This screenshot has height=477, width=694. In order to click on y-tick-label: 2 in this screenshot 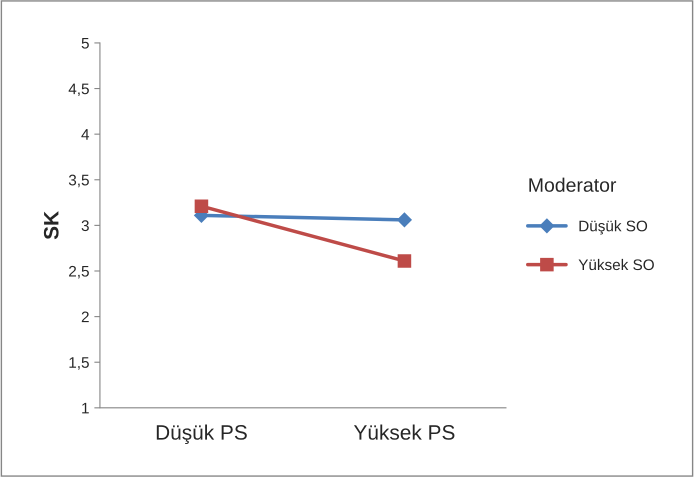, I will do `click(85, 316)`.